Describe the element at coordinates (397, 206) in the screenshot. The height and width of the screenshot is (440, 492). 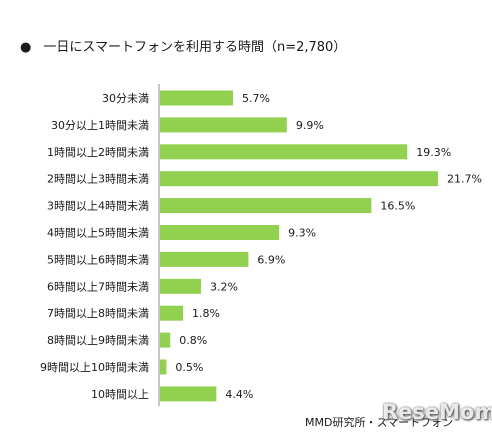
I see `value-label: 16.5%` at that location.